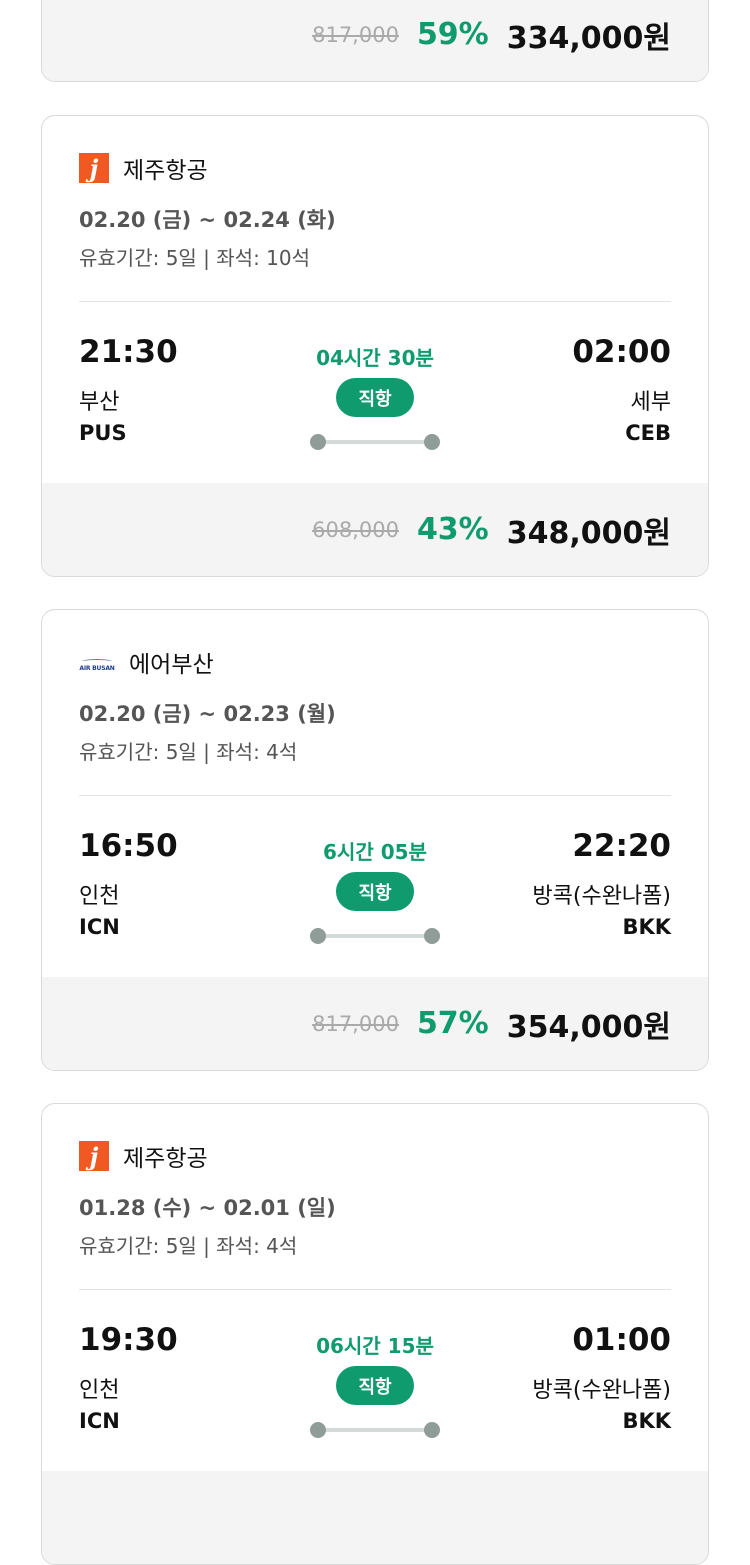  What do you see at coordinates (588, 38) in the screenshot?
I see `sale-price: 334,000원` at bounding box center [588, 38].